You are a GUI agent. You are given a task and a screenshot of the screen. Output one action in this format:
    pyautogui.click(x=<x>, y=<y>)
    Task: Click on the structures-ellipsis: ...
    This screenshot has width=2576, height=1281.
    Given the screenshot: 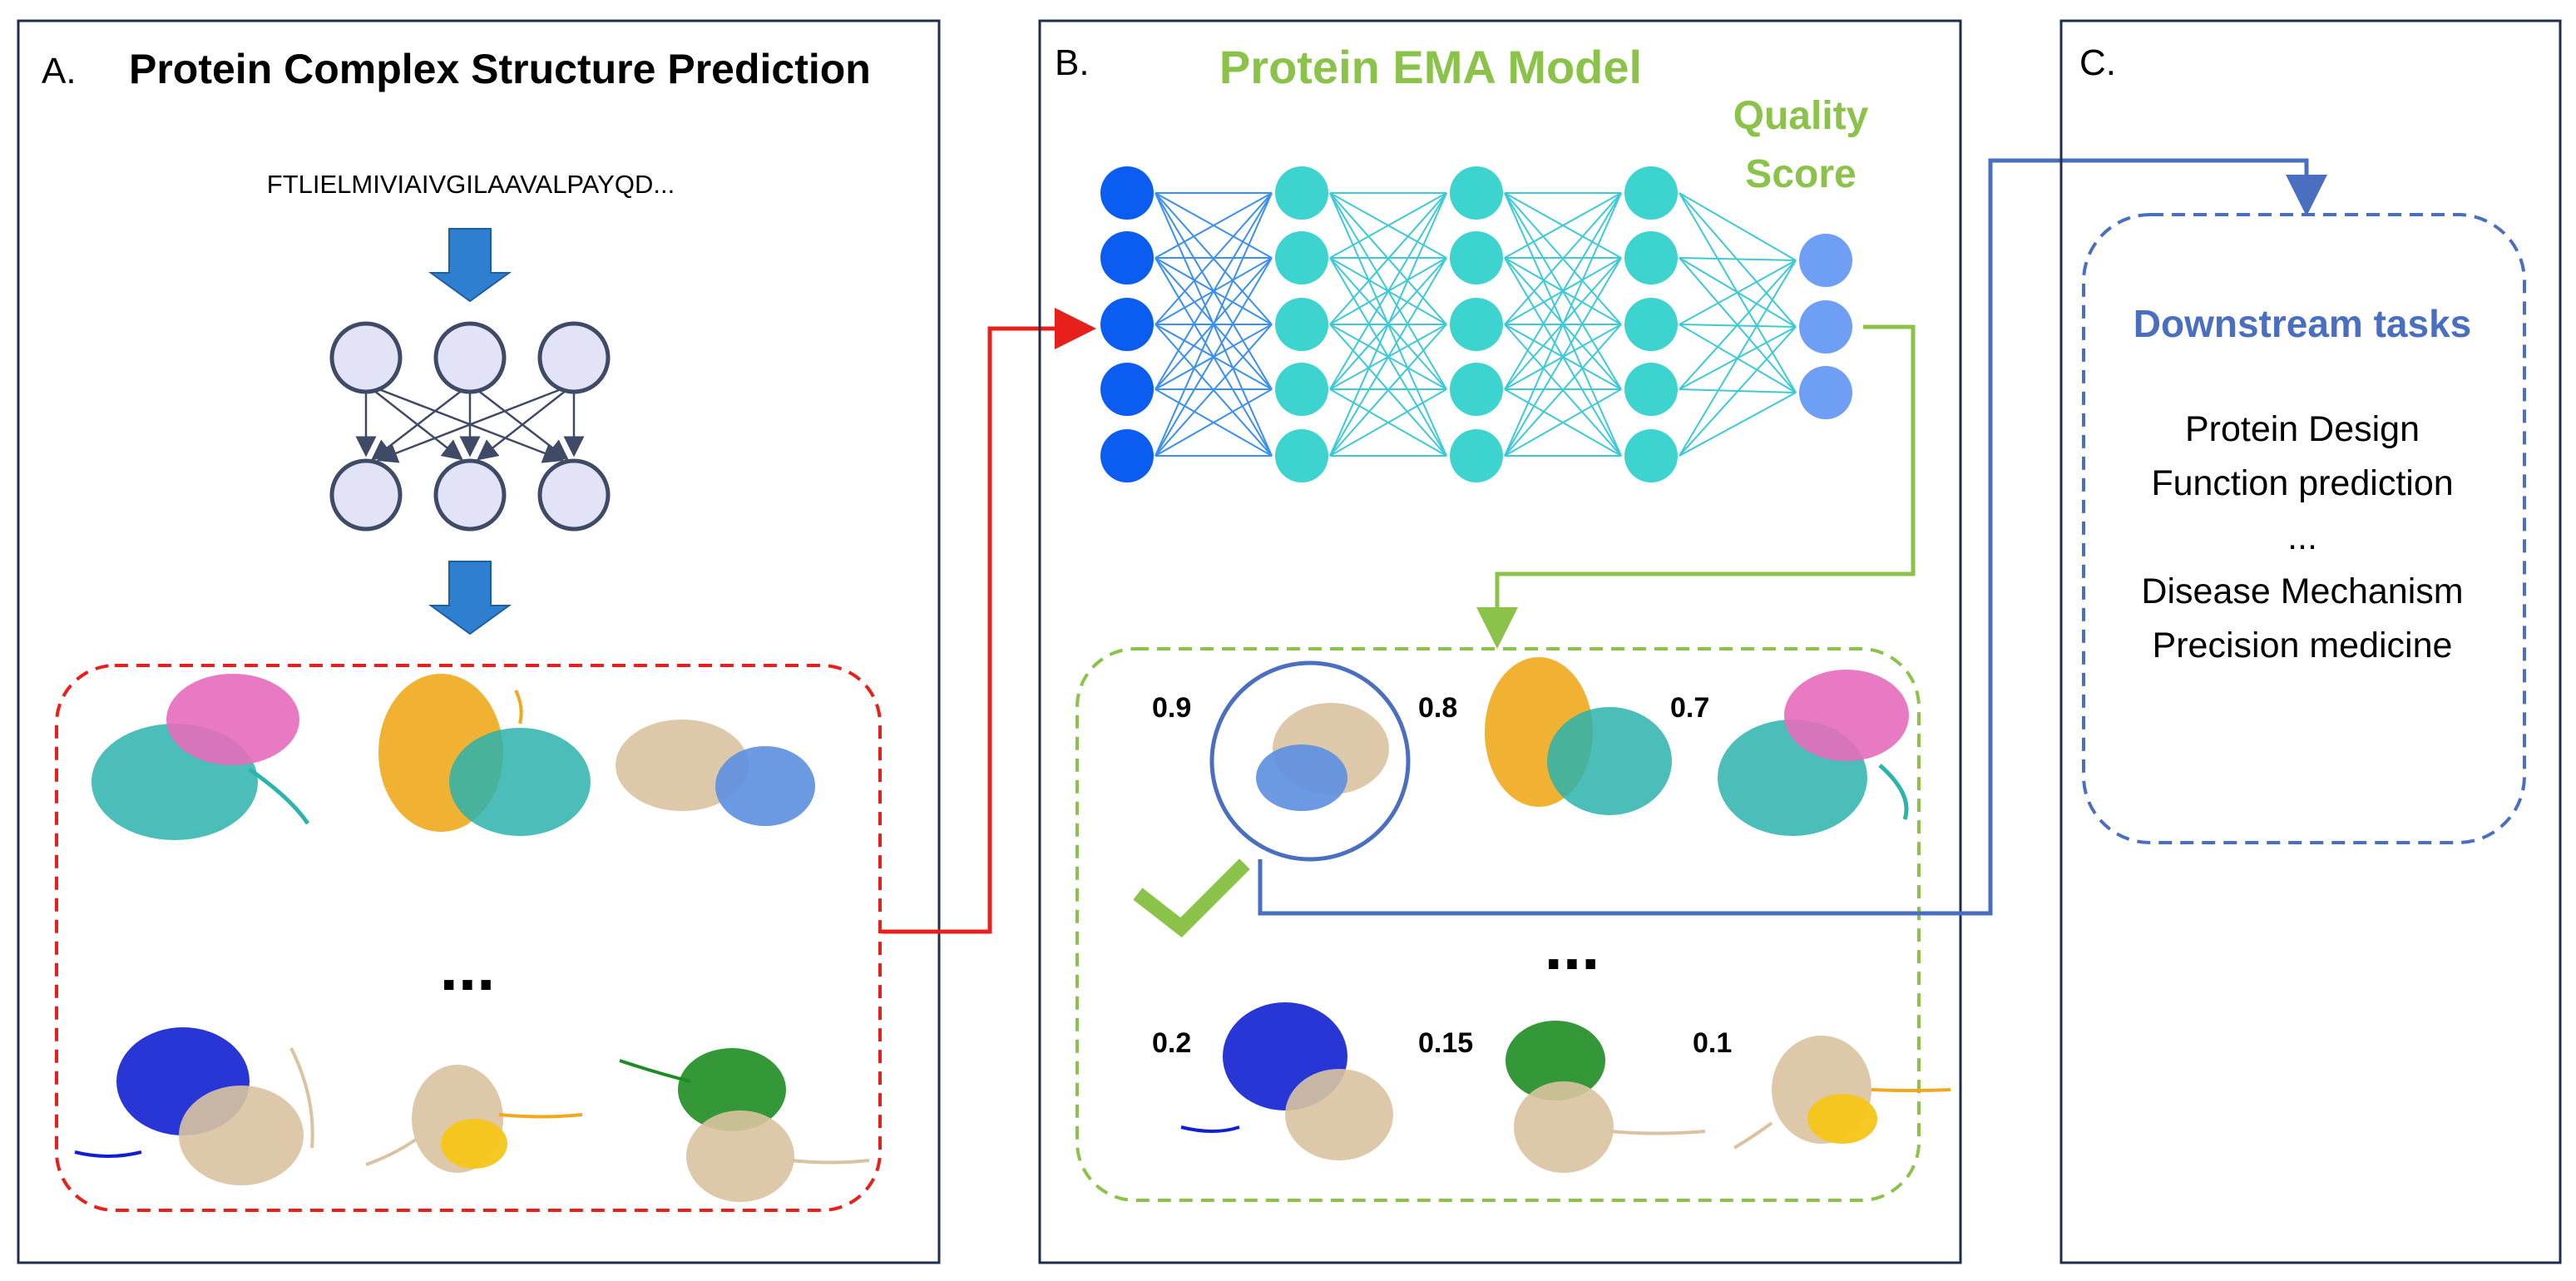 What is the action you would take?
    pyautogui.click(x=468, y=967)
    